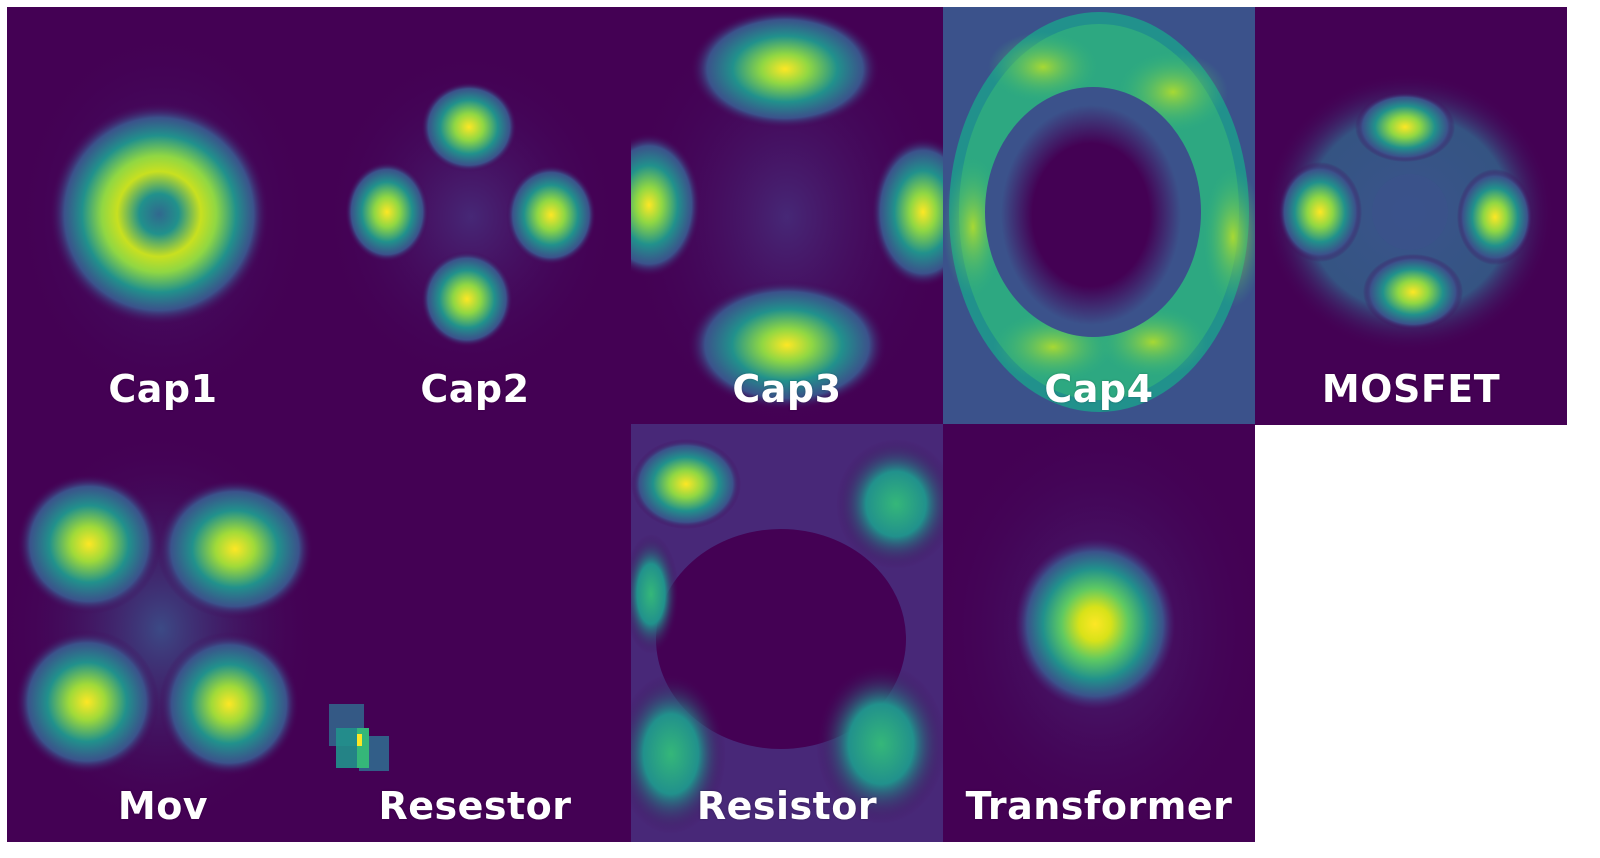 The height and width of the screenshot is (858, 1600). I want to click on heatmap-panel-resistor: Resistor, so click(787, 633).